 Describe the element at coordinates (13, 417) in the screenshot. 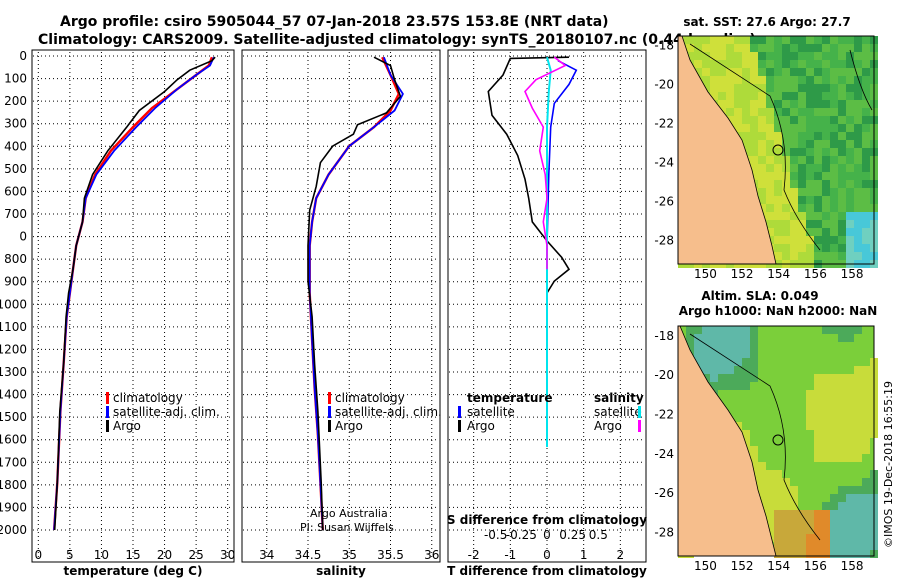

I see `depth-tick-label: 1500` at that location.